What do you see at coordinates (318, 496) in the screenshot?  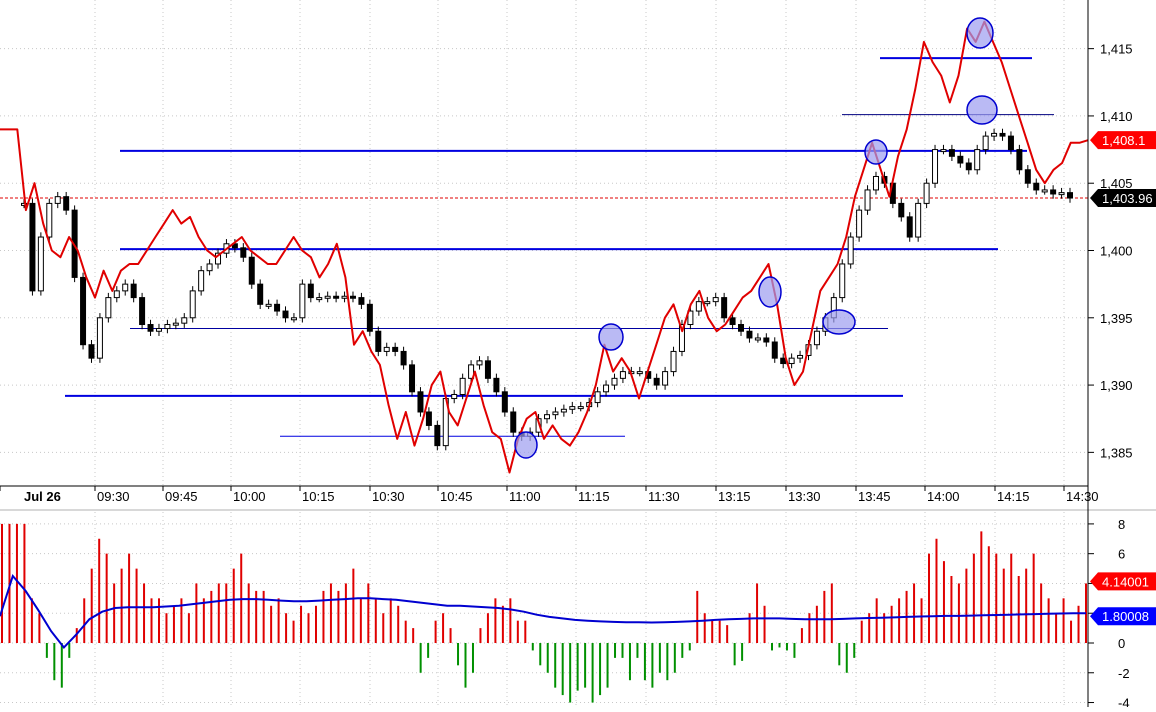 I see `x-tick-label: 10:15` at bounding box center [318, 496].